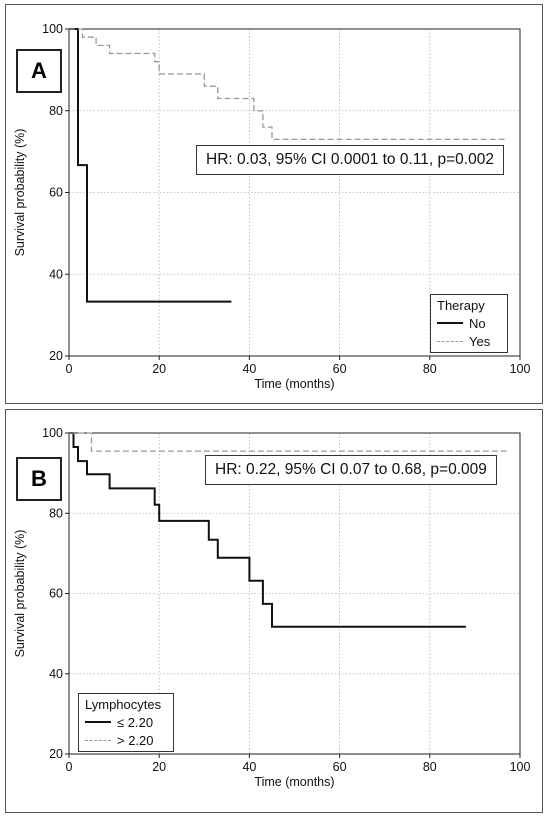 This screenshot has height=820, width=550. Describe the element at coordinates (150, 165) in the screenshot. I see `survival-curve-a-solid` at that location.